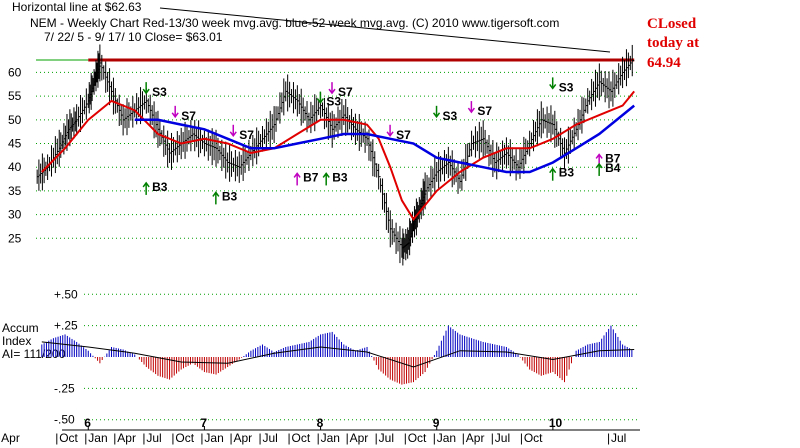 The width and height of the screenshot is (800, 448). I want to click on price-y-tick-label: 45, so click(15, 144).